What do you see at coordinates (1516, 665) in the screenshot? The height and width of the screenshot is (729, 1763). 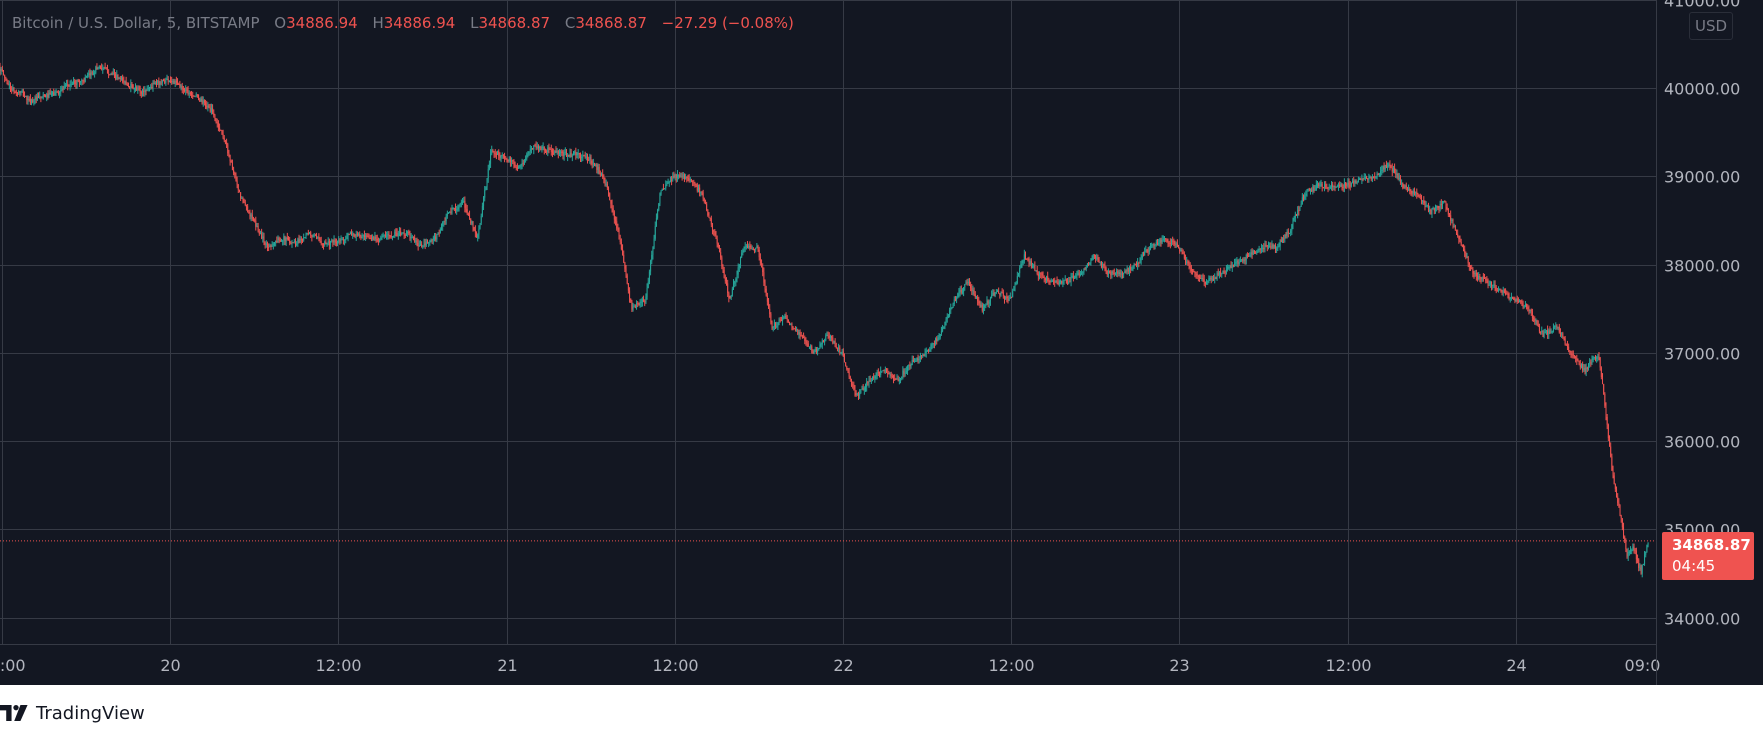 I see `x-tick-label: 24` at bounding box center [1516, 665].